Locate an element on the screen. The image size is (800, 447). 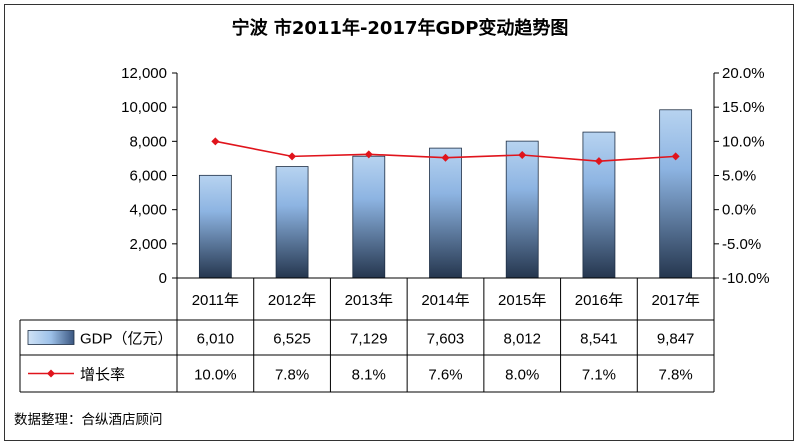
gdp-value-label: 6,525 is located at coordinates (292, 339).